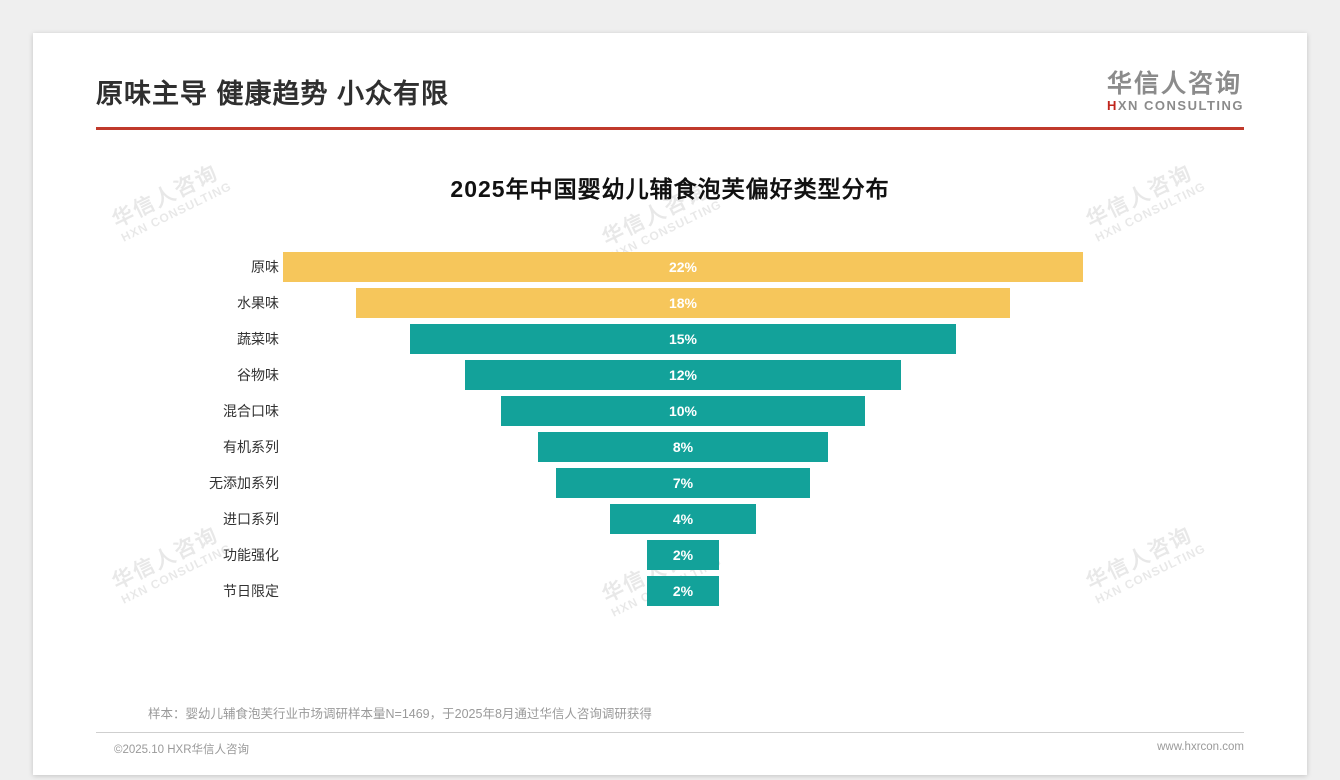 Image resolution: width=1340 pixels, height=780 pixels. I want to click on bar-area: 7%, so click(683, 482).